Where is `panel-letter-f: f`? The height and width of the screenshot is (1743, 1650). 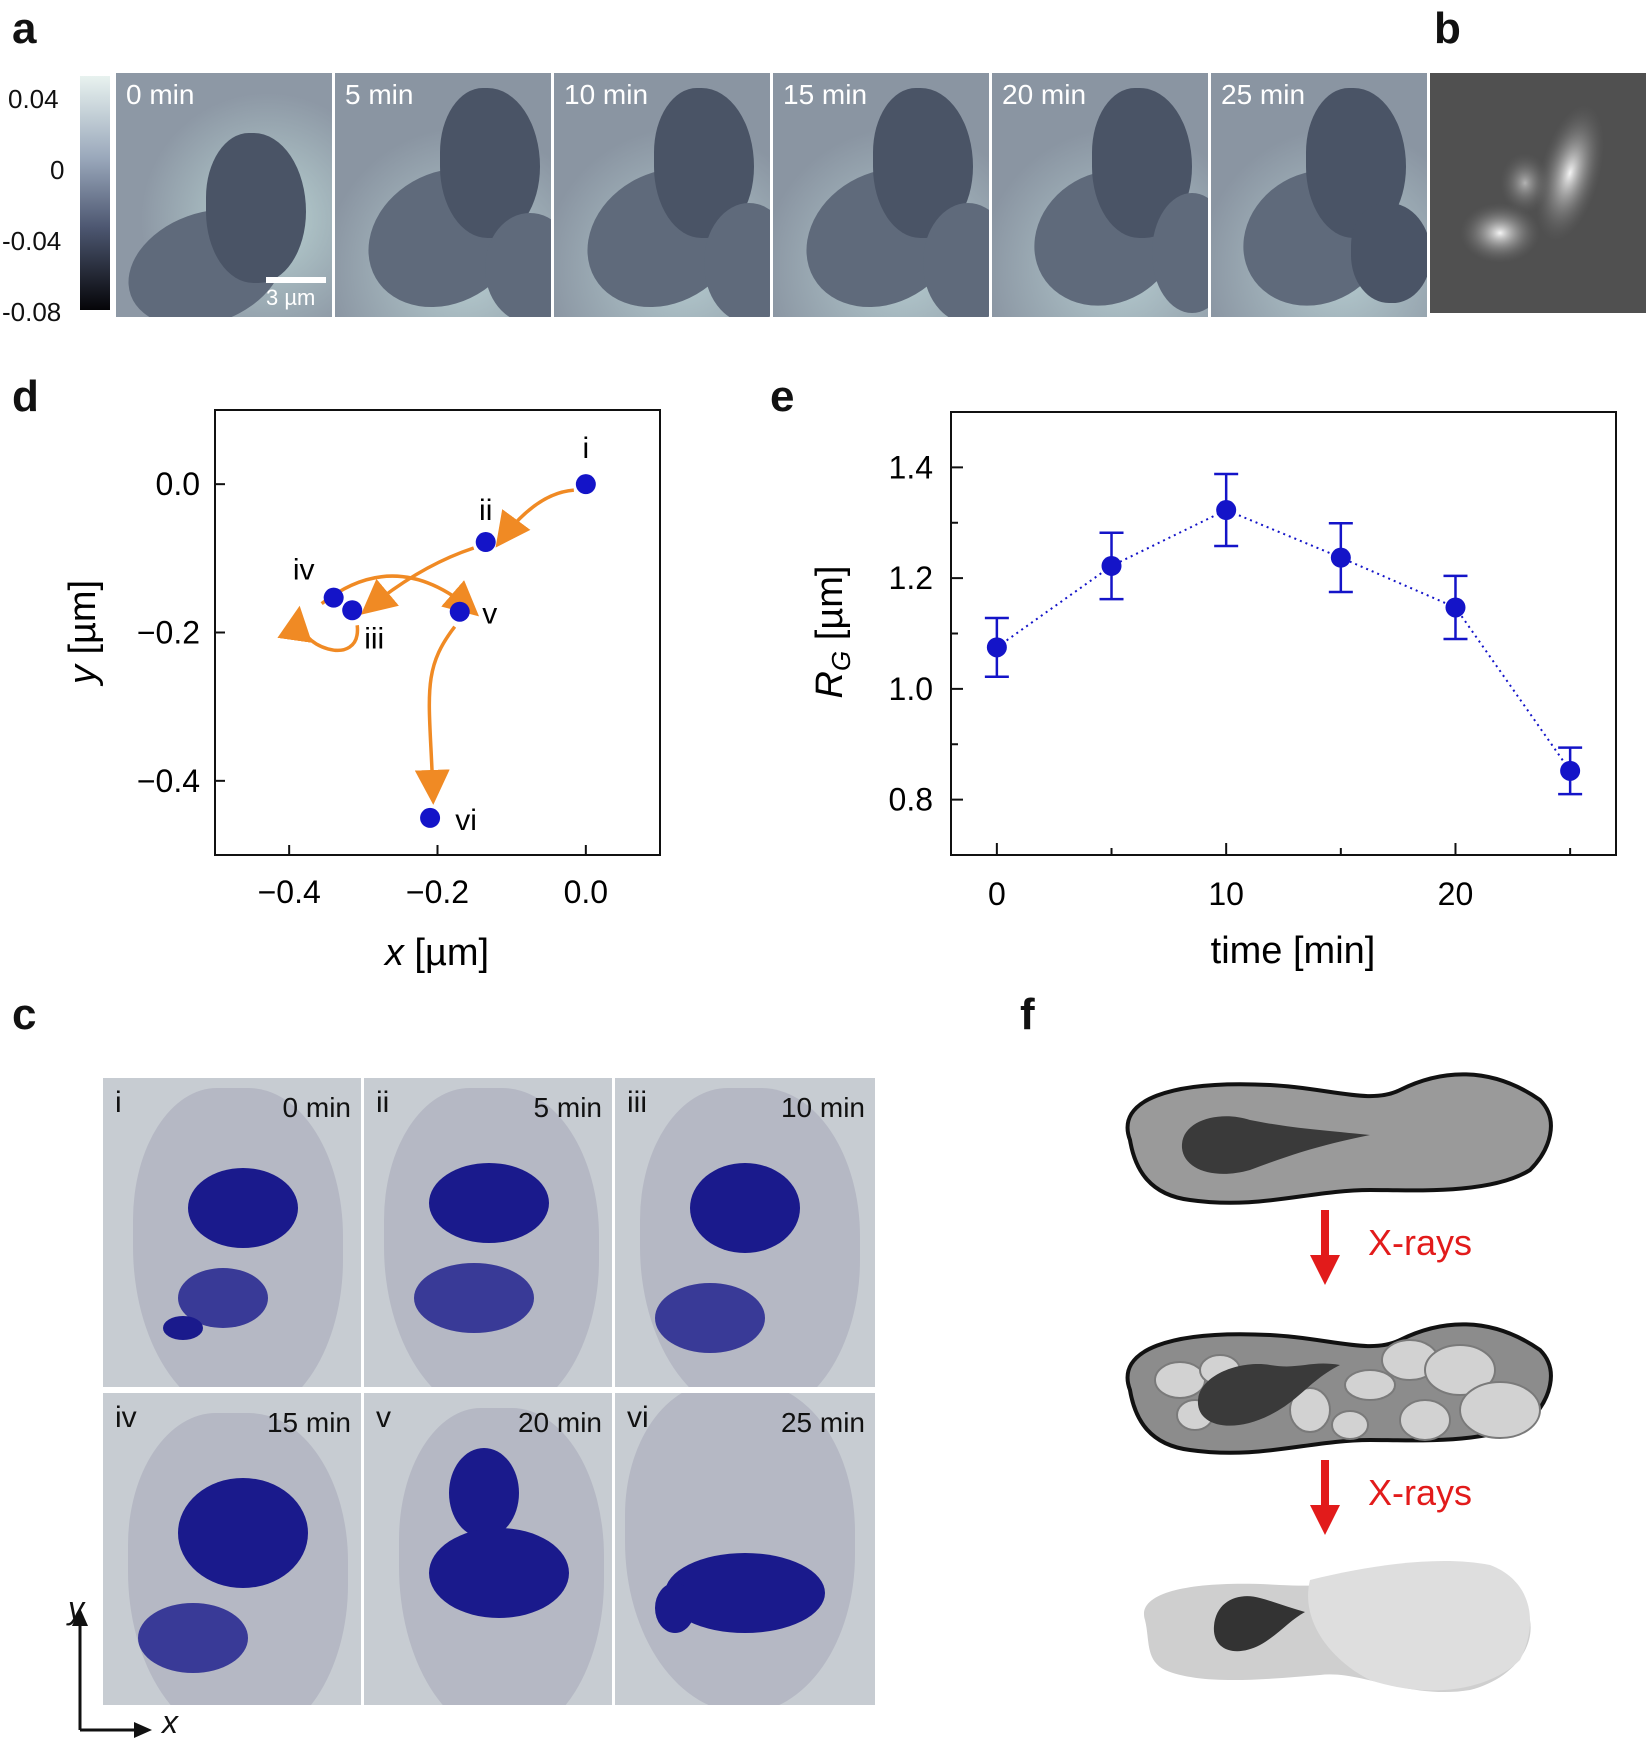 panel-letter-f: f is located at coordinates (1027, 1014).